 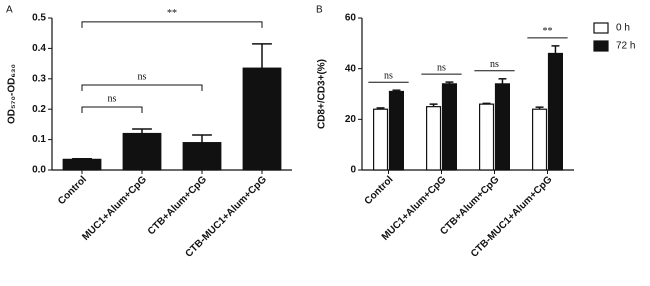 What do you see at coordinates (319, 10) in the screenshot?
I see `panel-label: B` at bounding box center [319, 10].